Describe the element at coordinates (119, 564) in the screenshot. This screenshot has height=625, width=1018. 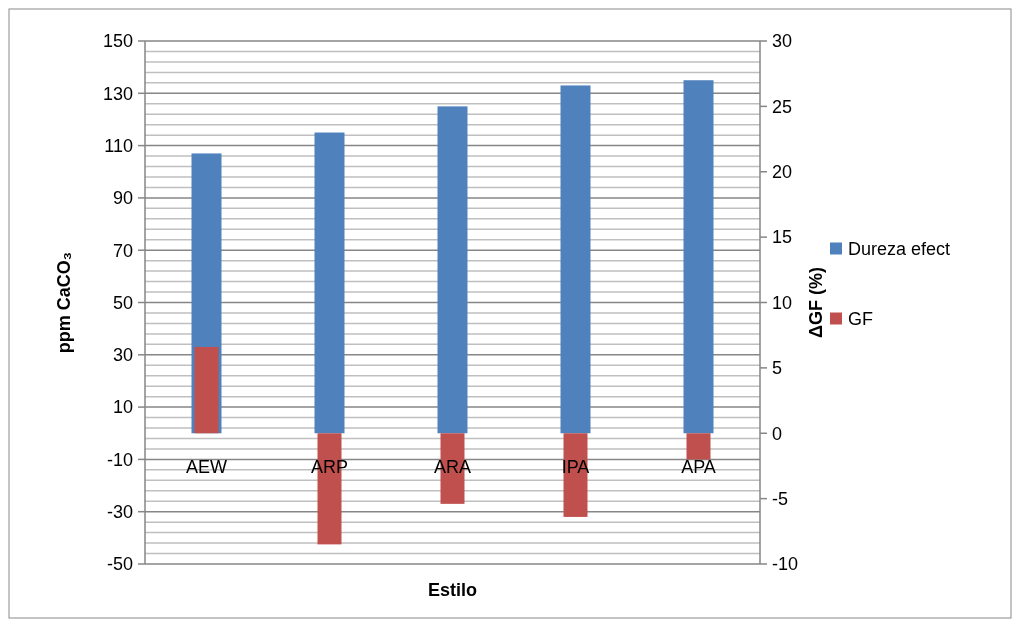
I see `y-tick-label: -50` at that location.